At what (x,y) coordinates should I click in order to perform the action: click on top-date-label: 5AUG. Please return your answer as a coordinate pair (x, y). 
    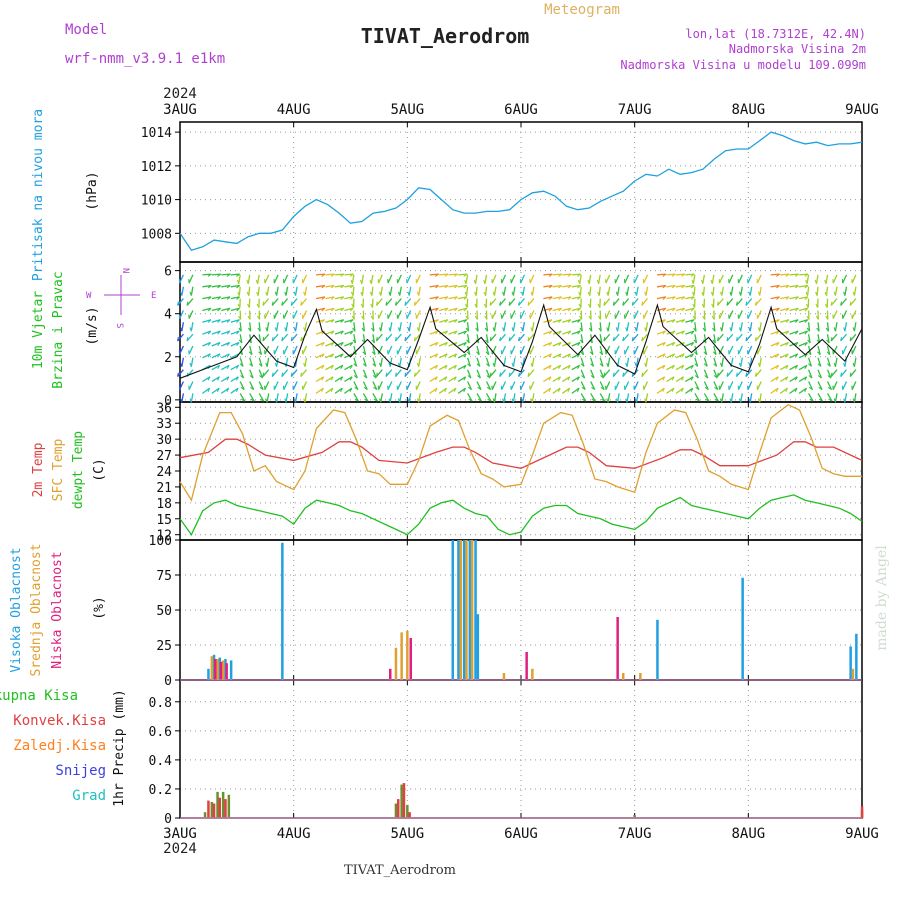
    Looking at the image, I should click on (407, 110).